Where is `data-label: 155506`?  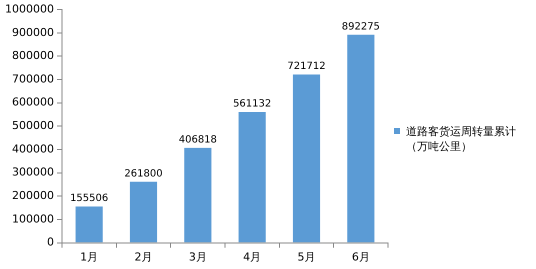 data-label: 155506 is located at coordinates (89, 198).